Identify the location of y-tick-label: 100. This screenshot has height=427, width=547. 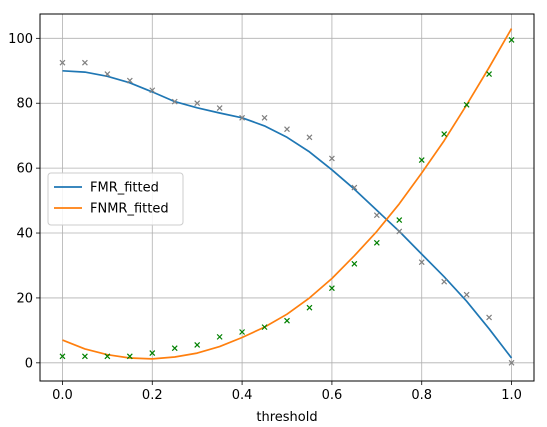
(20, 39).